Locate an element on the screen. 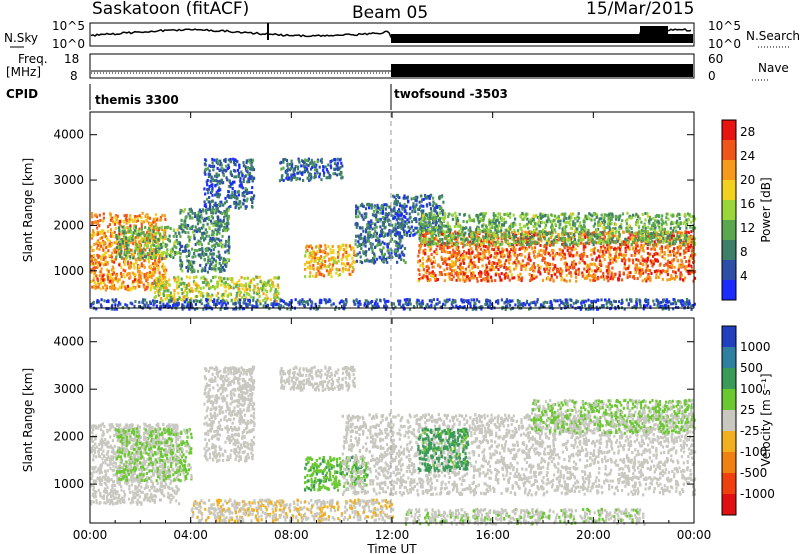 This screenshot has width=800, height=554. nsky-panel is located at coordinates (392, 34).